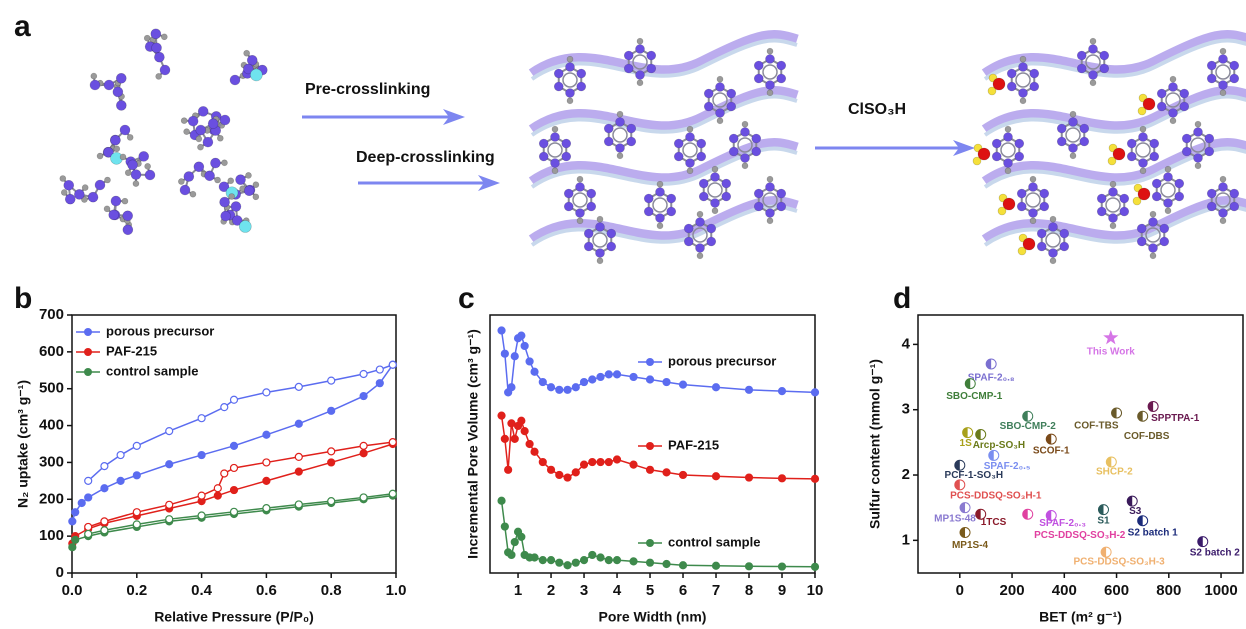  Describe the element at coordinates (1220, 590) in the screenshot. I see `x-tick-label: 1000` at that location.